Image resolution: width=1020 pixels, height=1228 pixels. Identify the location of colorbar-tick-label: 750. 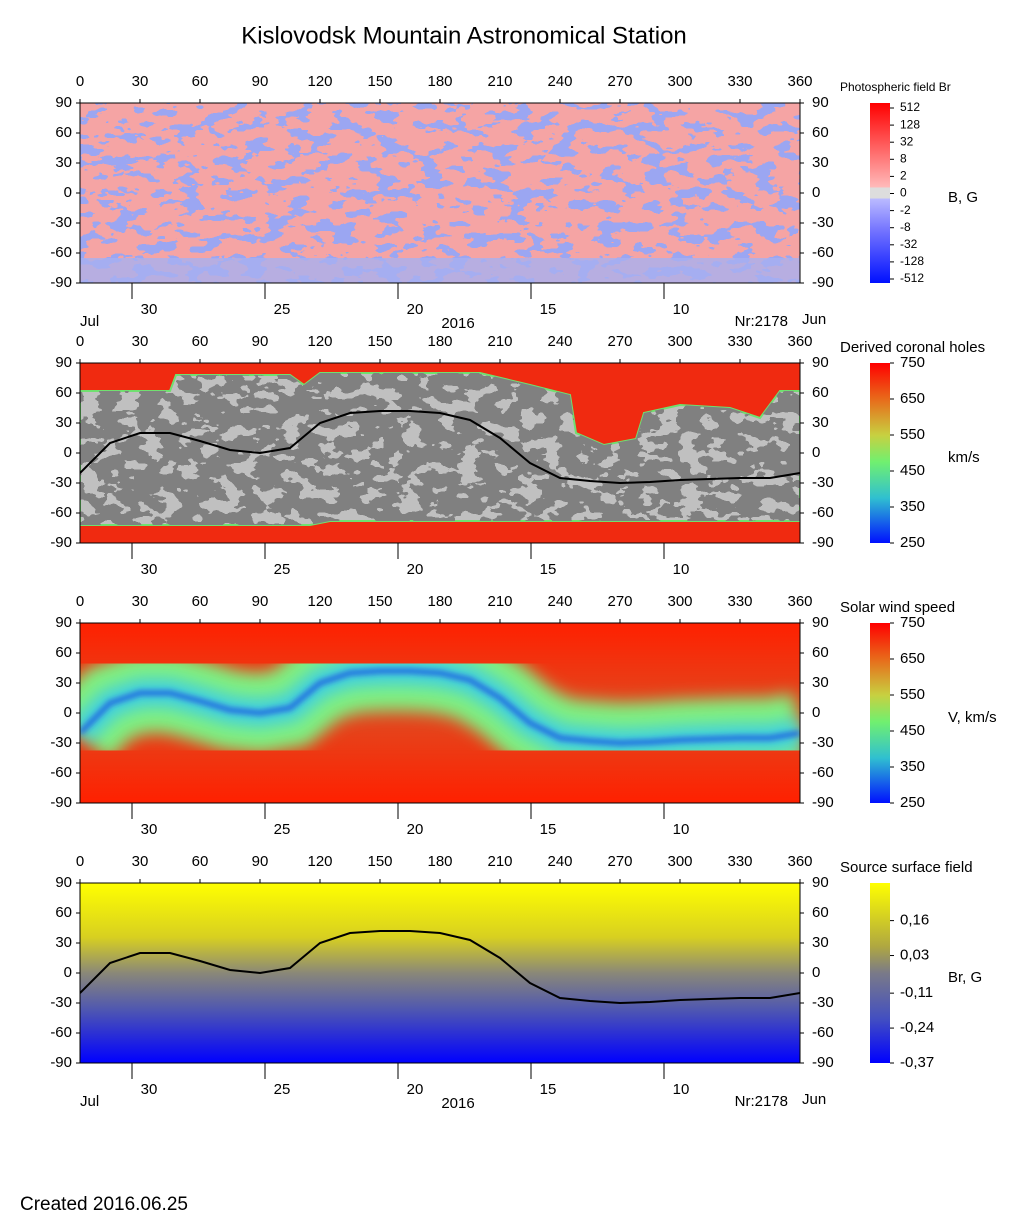
(912, 362).